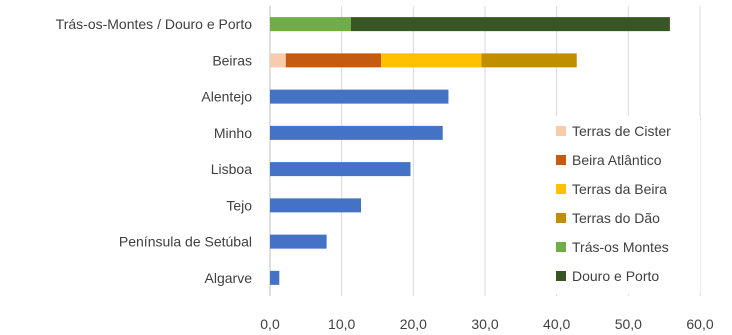 The image size is (732, 335). I want to click on category-label: Trás-os-Montes / Douro e Porto, so click(154, 24).